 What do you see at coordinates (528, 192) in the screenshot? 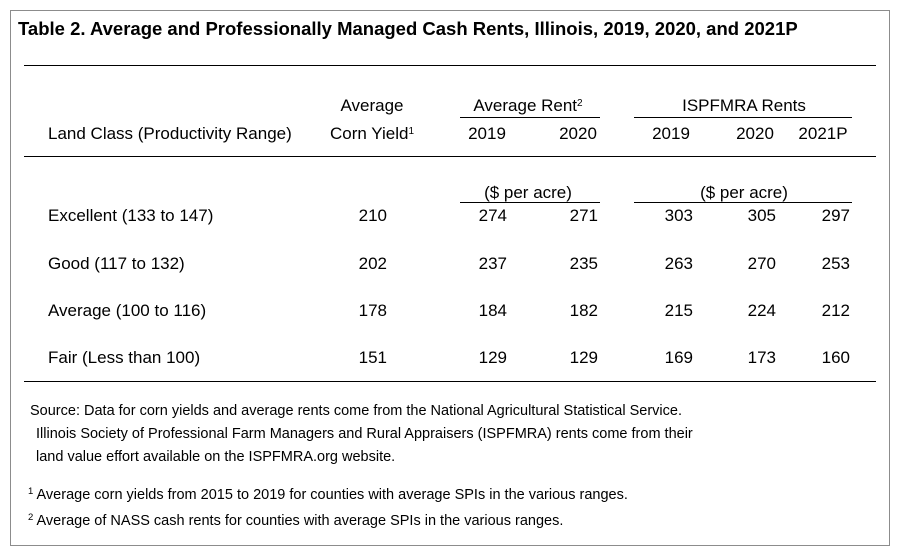
I see `unit-avg-rent: ($ per acre)` at bounding box center [528, 192].